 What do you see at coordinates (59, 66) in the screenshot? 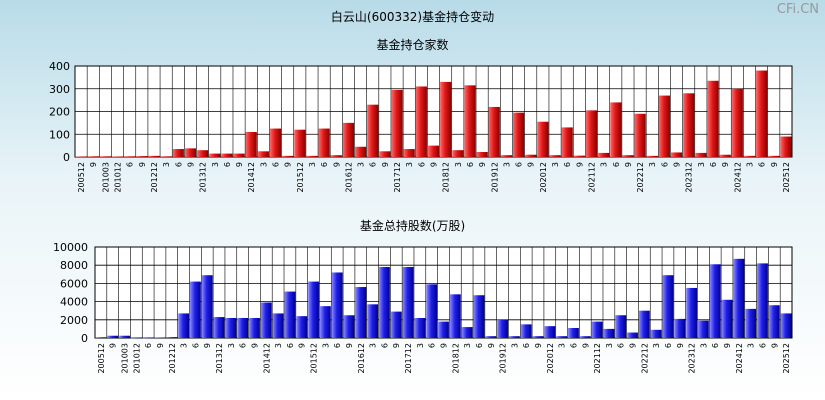
I see `y-tick-label: 400` at bounding box center [59, 66].